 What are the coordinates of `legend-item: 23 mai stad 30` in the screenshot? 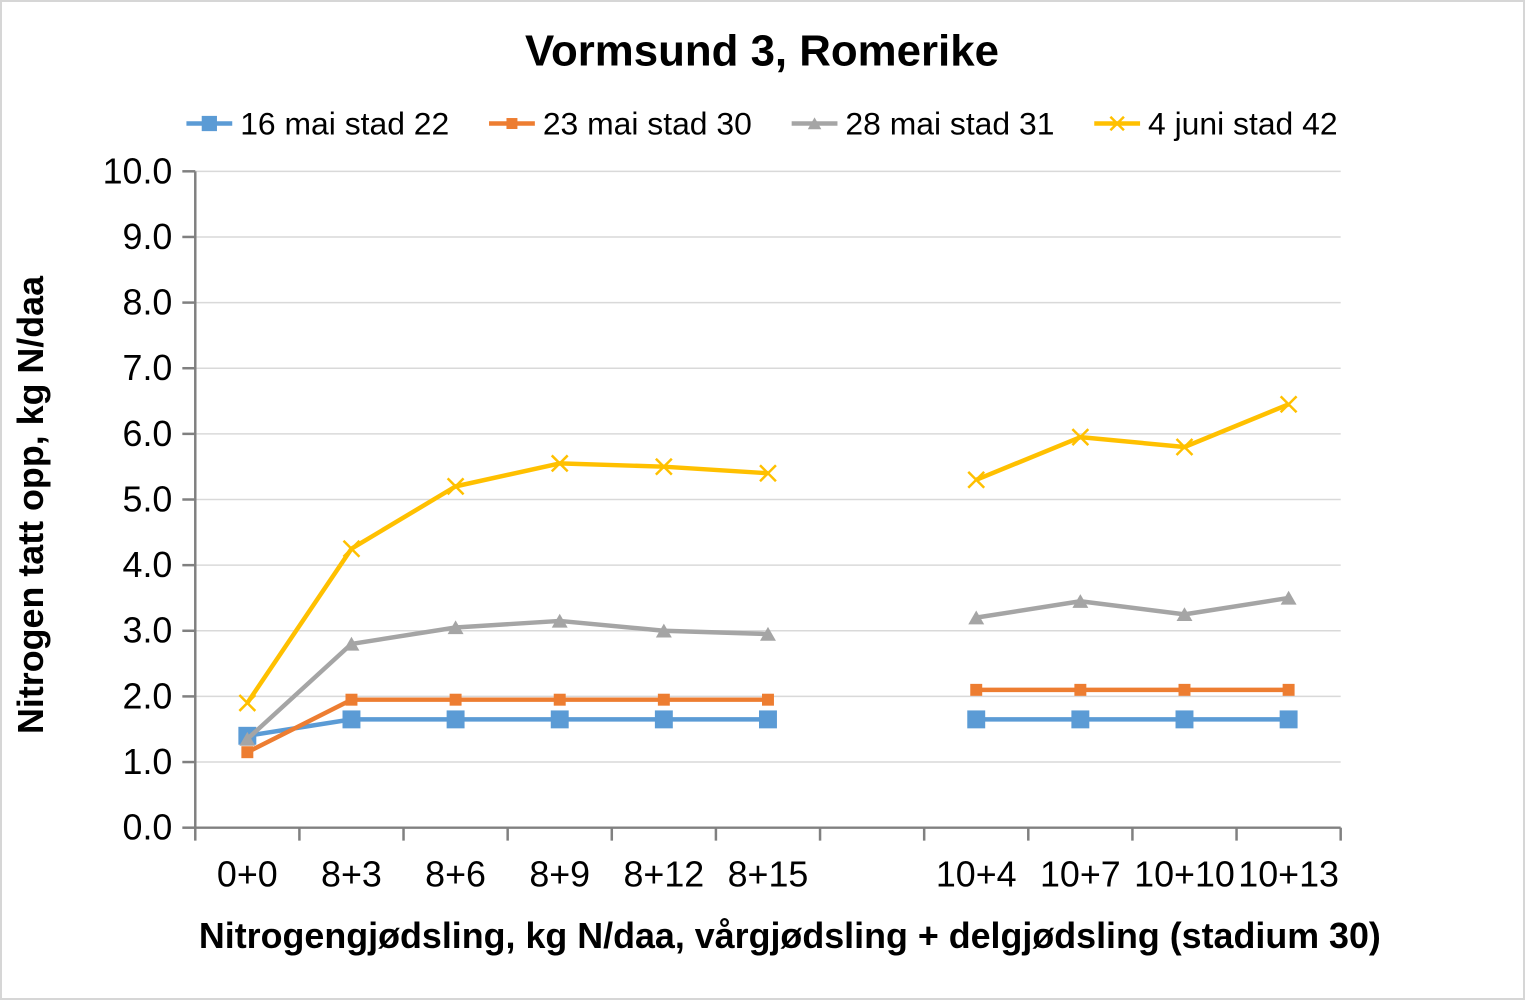 It's located at (620, 123).